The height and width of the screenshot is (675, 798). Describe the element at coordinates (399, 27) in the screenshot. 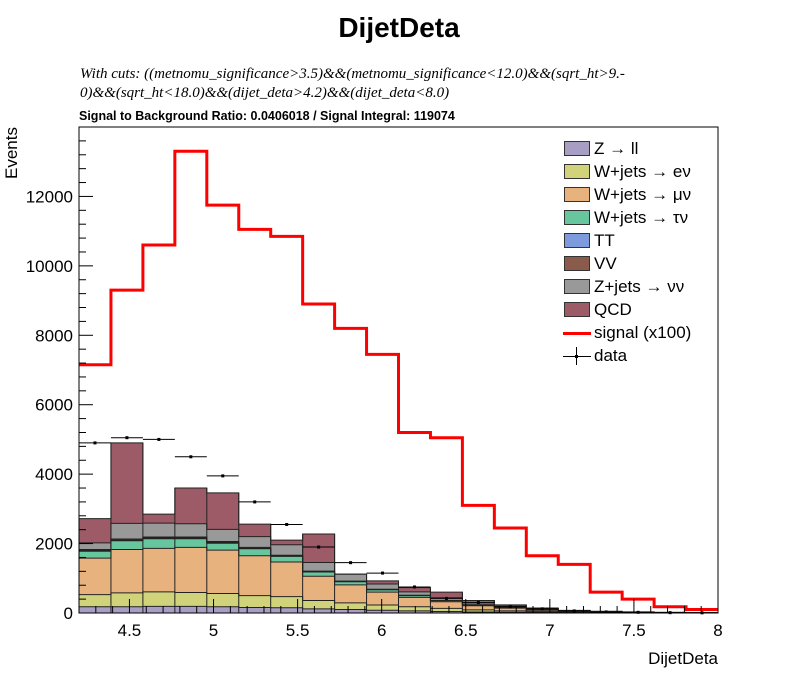

I see `chart-title: DijetDeta` at that location.